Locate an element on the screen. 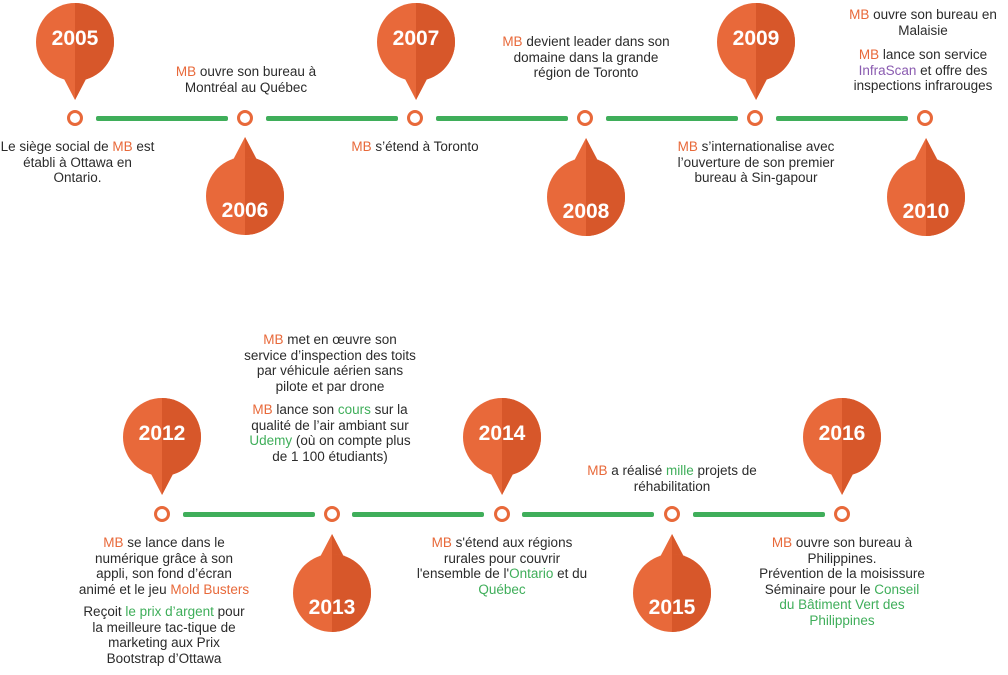  year-marker-2015: 2015 is located at coordinates (672, 583).